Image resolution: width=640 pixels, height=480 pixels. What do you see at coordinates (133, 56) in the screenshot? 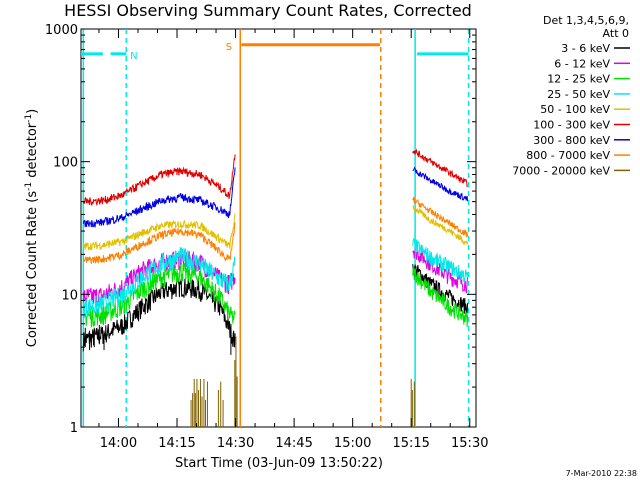
I see `night-label: N` at bounding box center [133, 56].